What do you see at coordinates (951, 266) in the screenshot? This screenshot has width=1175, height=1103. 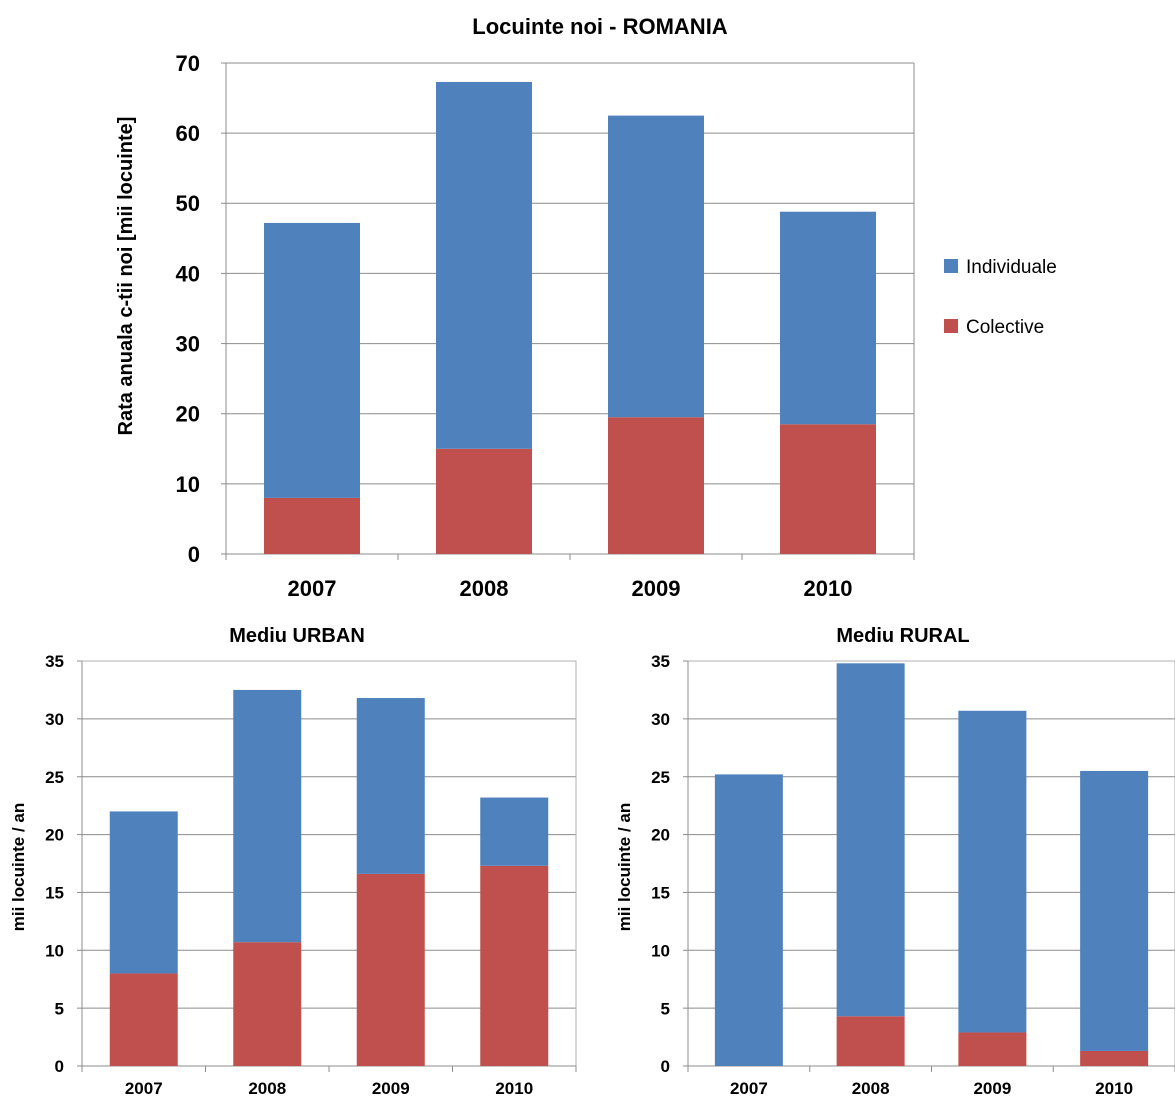 I see `legend-swatch-individuale` at bounding box center [951, 266].